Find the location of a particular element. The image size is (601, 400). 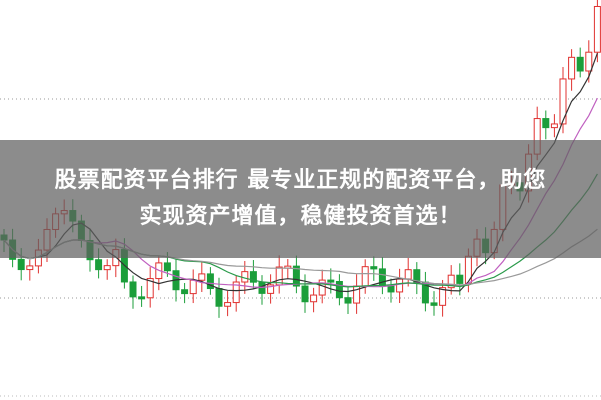

banner-line: 实现资产增值，稳健投资首选！ is located at coordinates (300, 216).